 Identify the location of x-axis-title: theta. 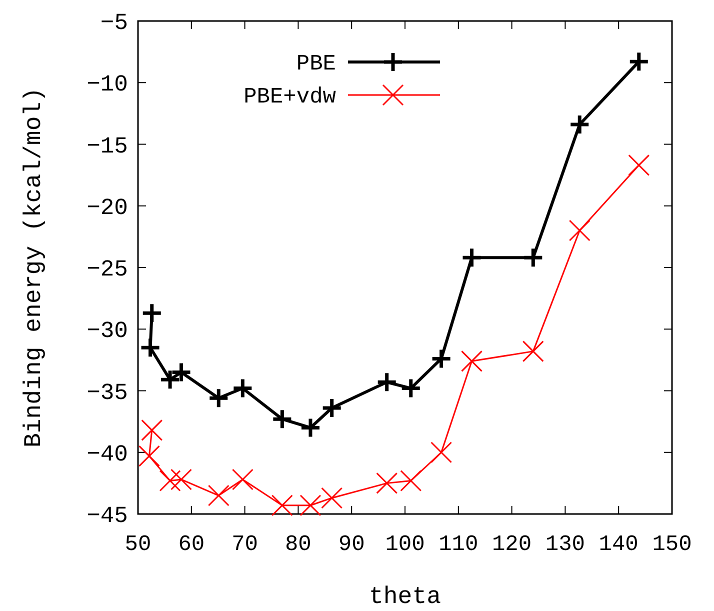
(405, 597).